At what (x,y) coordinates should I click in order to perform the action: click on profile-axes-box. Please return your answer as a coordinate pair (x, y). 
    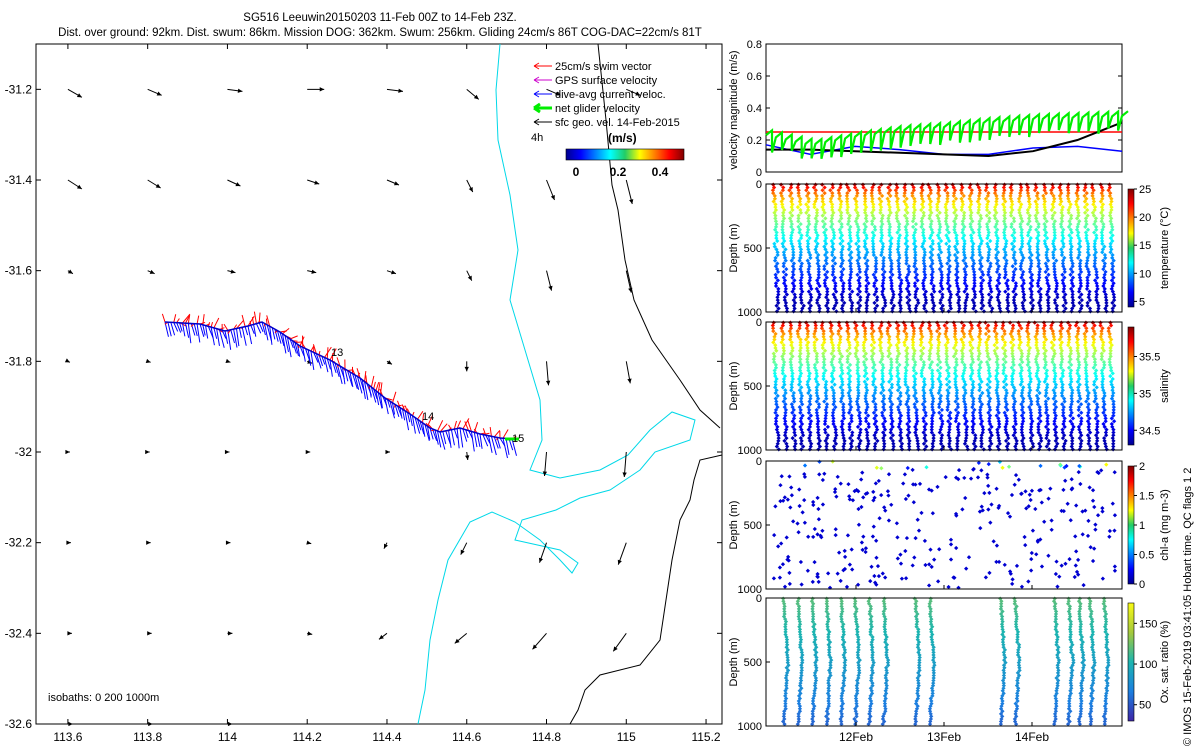
    Looking at the image, I should click on (944, 525).